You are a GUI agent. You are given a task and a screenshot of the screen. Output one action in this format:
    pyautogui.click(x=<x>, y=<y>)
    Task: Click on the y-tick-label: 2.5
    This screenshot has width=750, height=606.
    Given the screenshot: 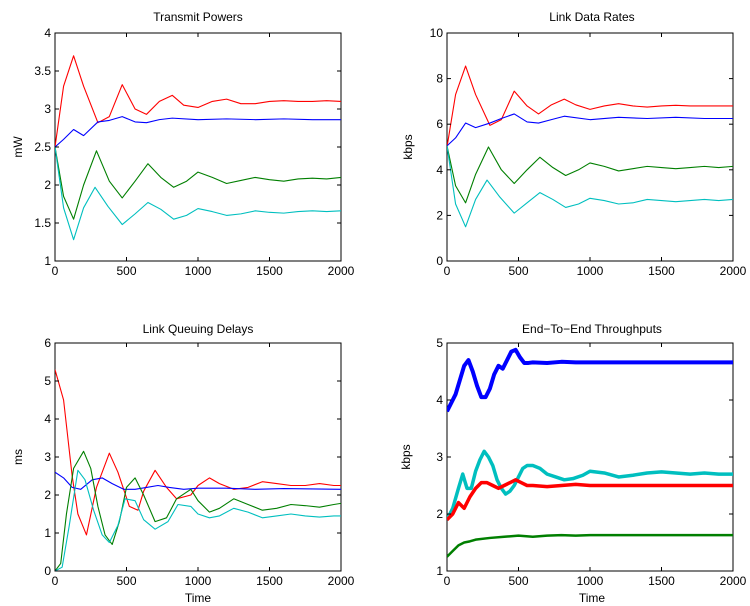 What is the action you would take?
    pyautogui.click(x=42, y=147)
    